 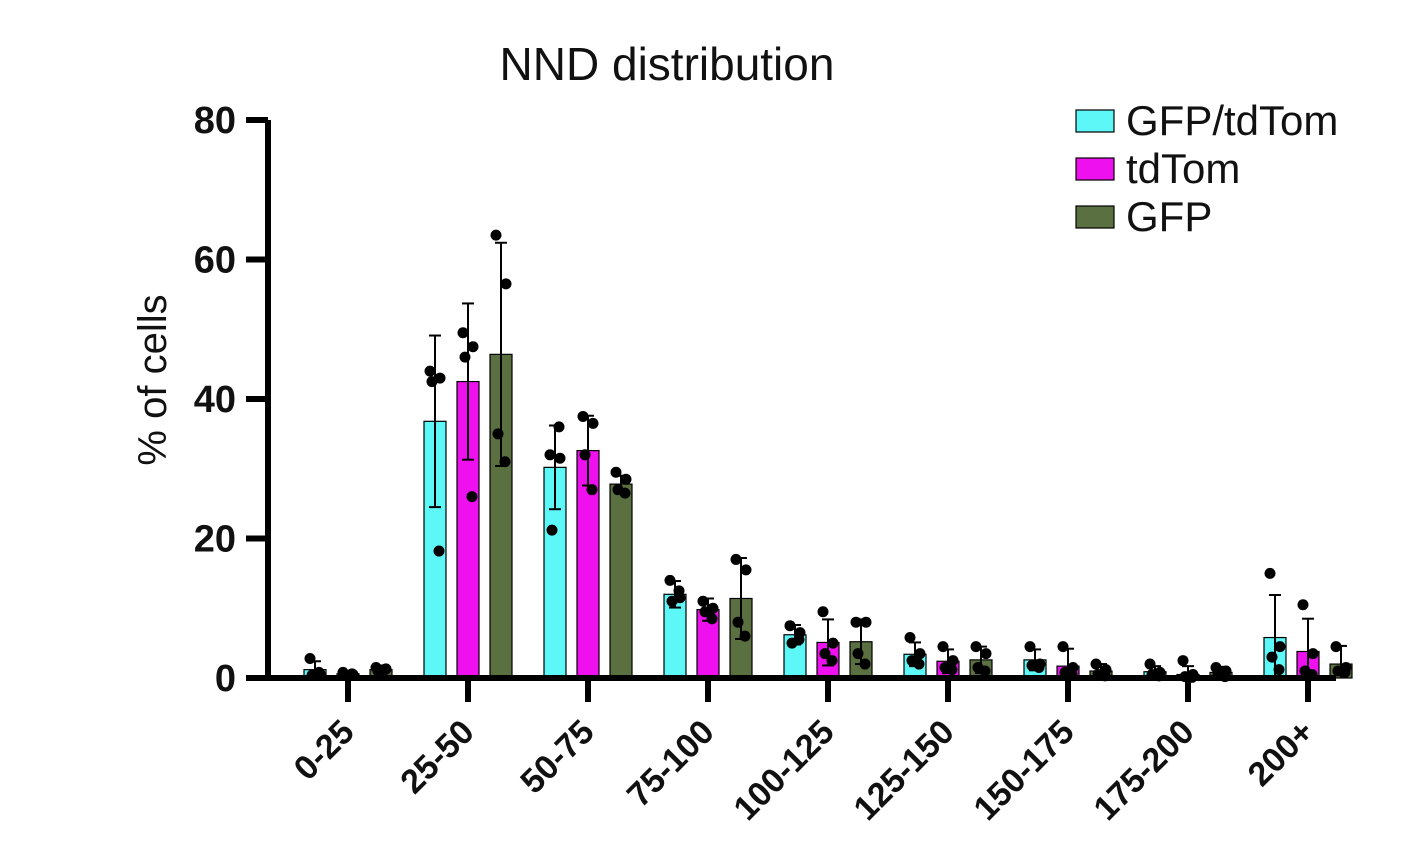 What do you see at coordinates (437, 757) in the screenshot?
I see `x-tick-label: 25-50` at bounding box center [437, 757].